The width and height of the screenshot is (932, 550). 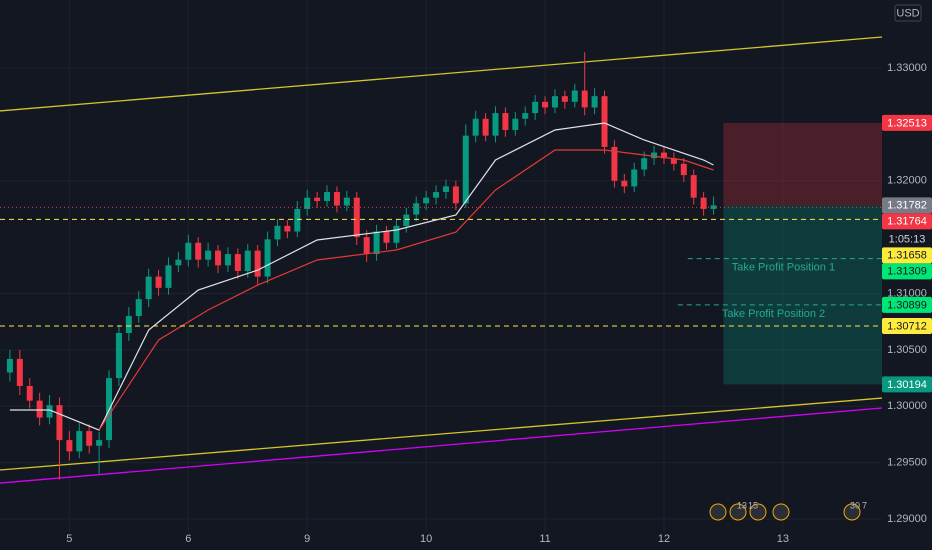 I want to click on y-tick-label: 1.30500, so click(x=907, y=350).